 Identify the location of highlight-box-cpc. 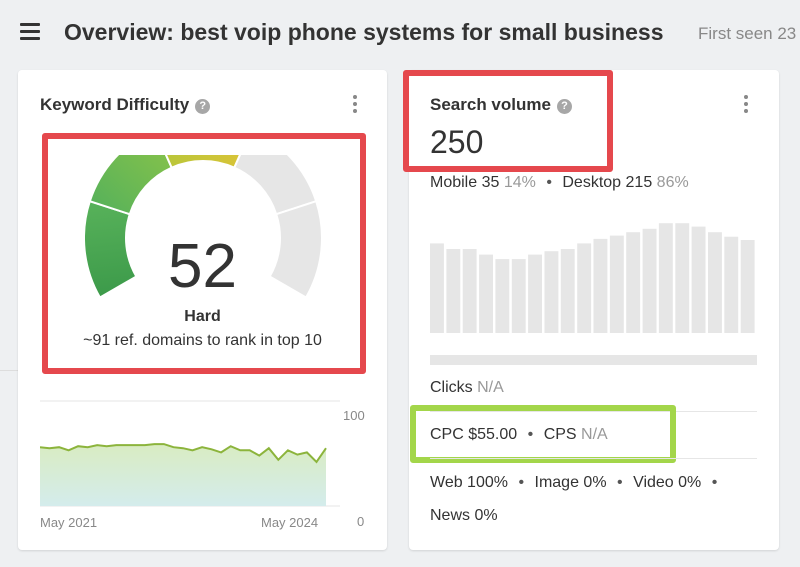
(543, 434).